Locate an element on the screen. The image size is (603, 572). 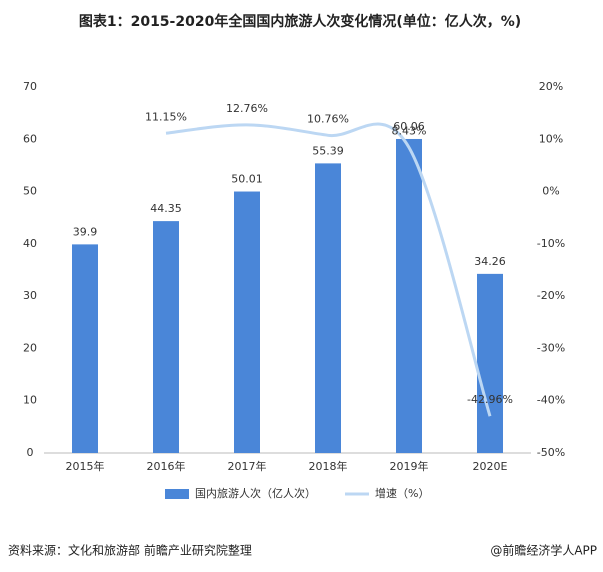
bar-value-label: 60.06 is located at coordinates (409, 126).